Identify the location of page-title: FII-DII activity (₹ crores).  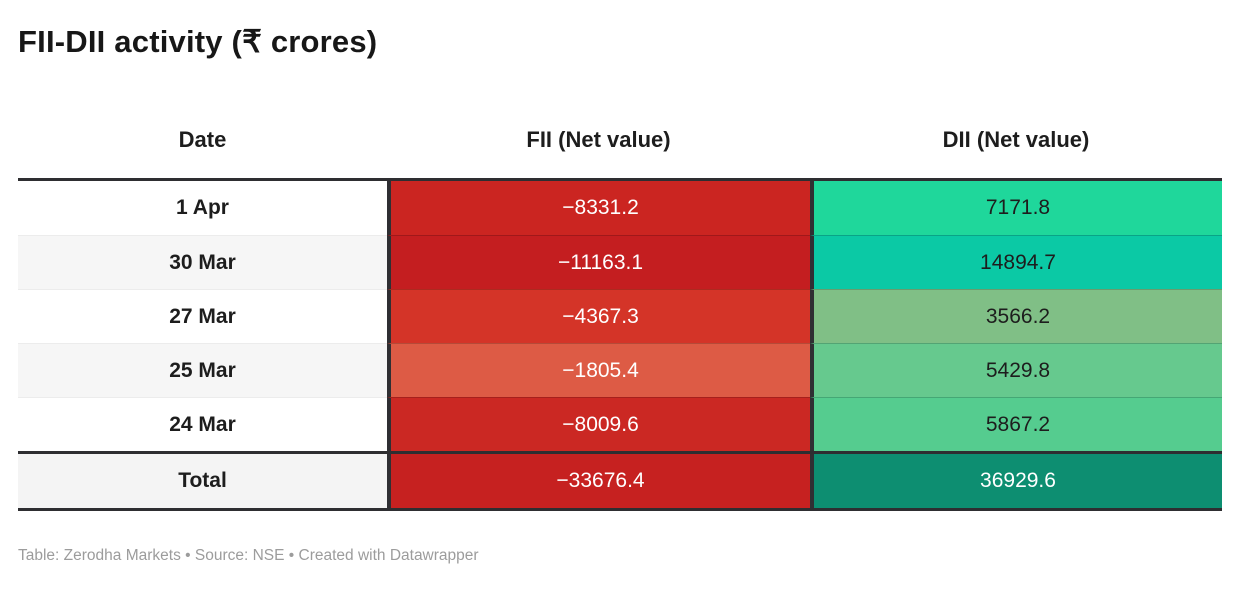
(198, 41).